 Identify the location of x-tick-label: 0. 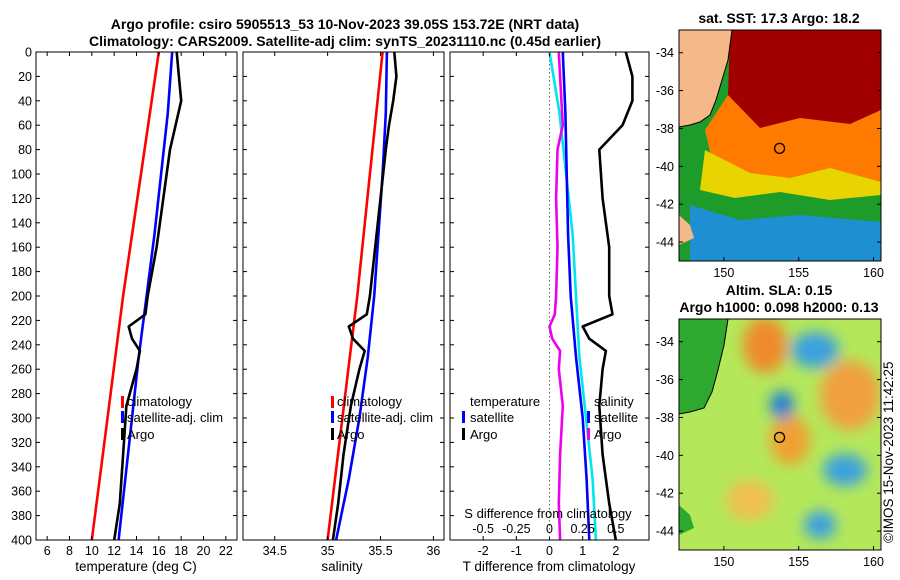
(549, 551).